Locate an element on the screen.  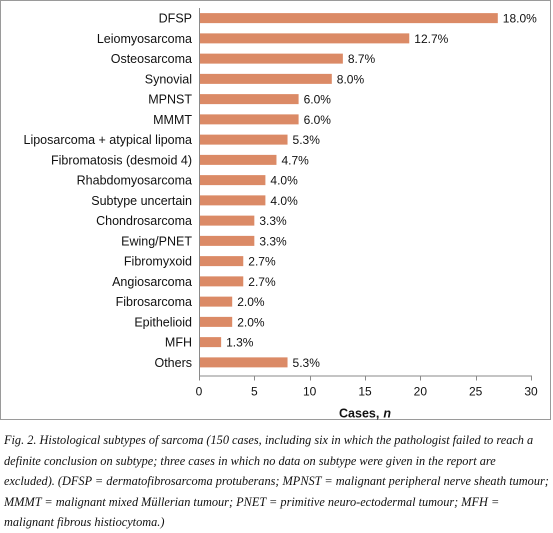
data-label: 8.7% is located at coordinates (362, 59).